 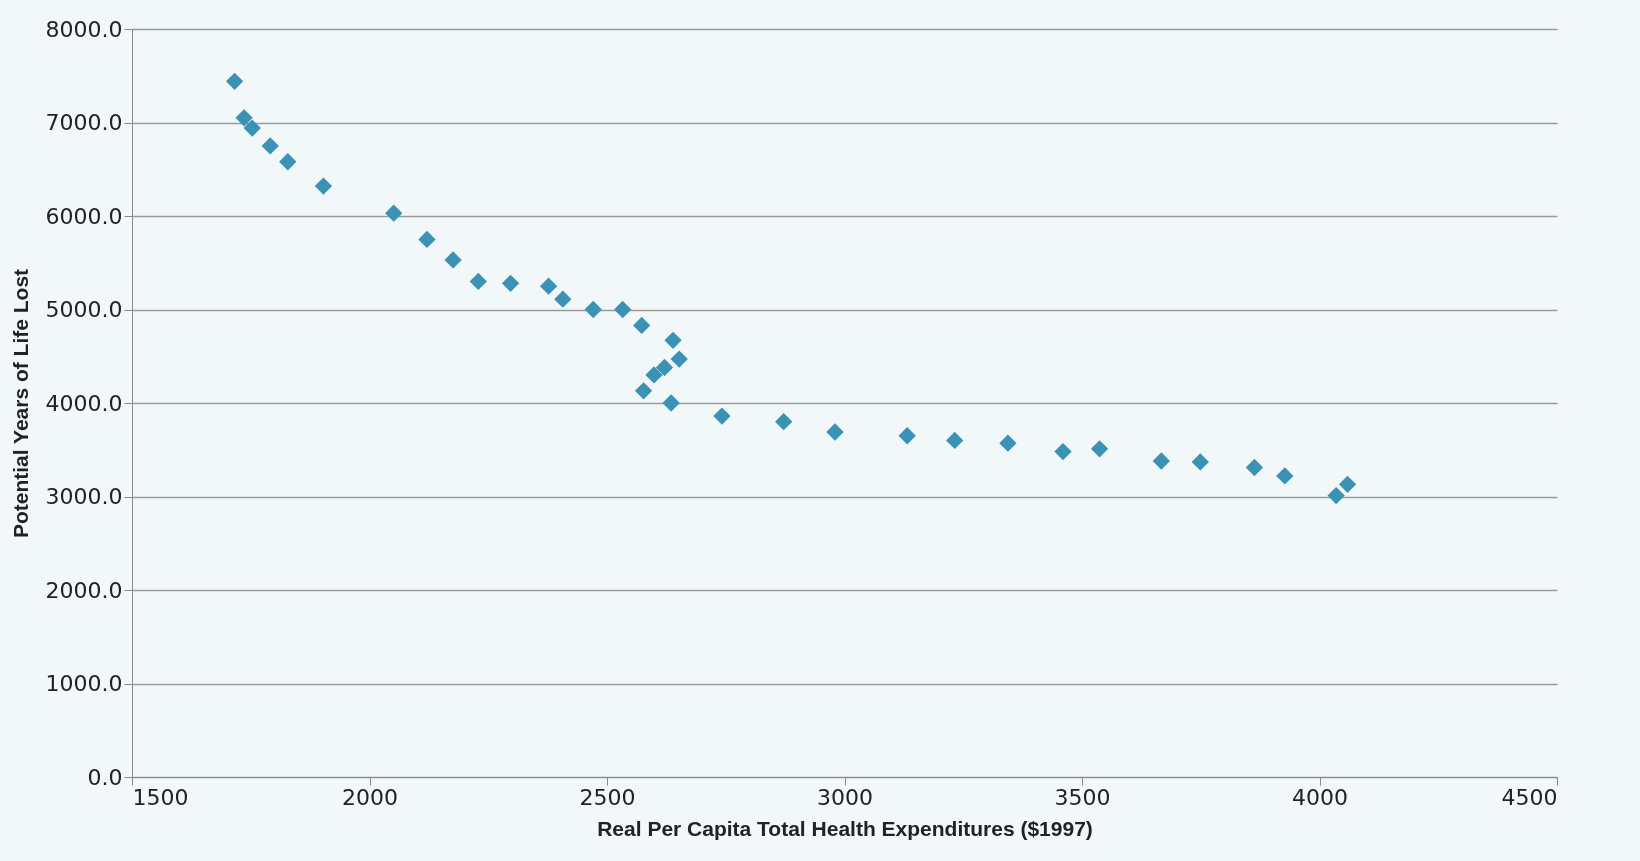 I want to click on y-tick-label: 3000.0, so click(x=84, y=496).